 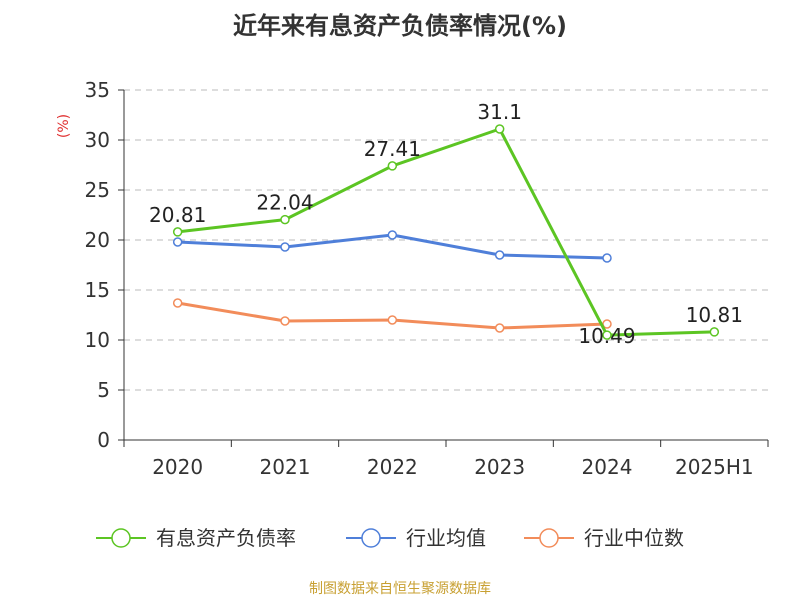 I want to click on y-tick-label: 0, so click(x=103, y=440).